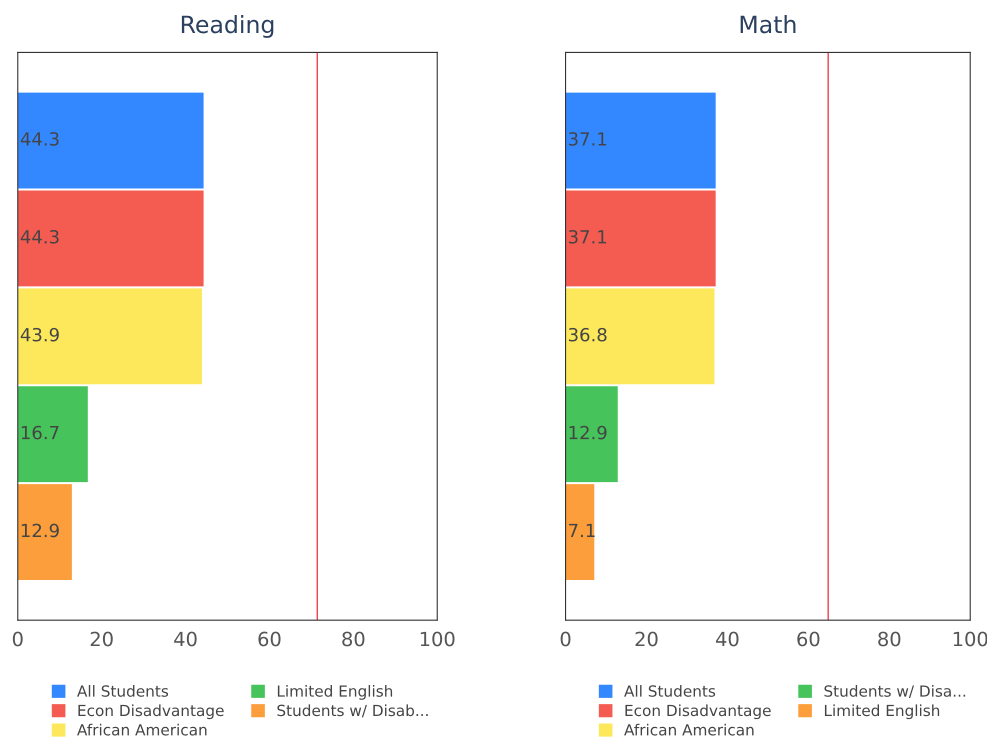  What do you see at coordinates (40, 433) in the screenshot?
I see `data-label: 16.7` at bounding box center [40, 433].